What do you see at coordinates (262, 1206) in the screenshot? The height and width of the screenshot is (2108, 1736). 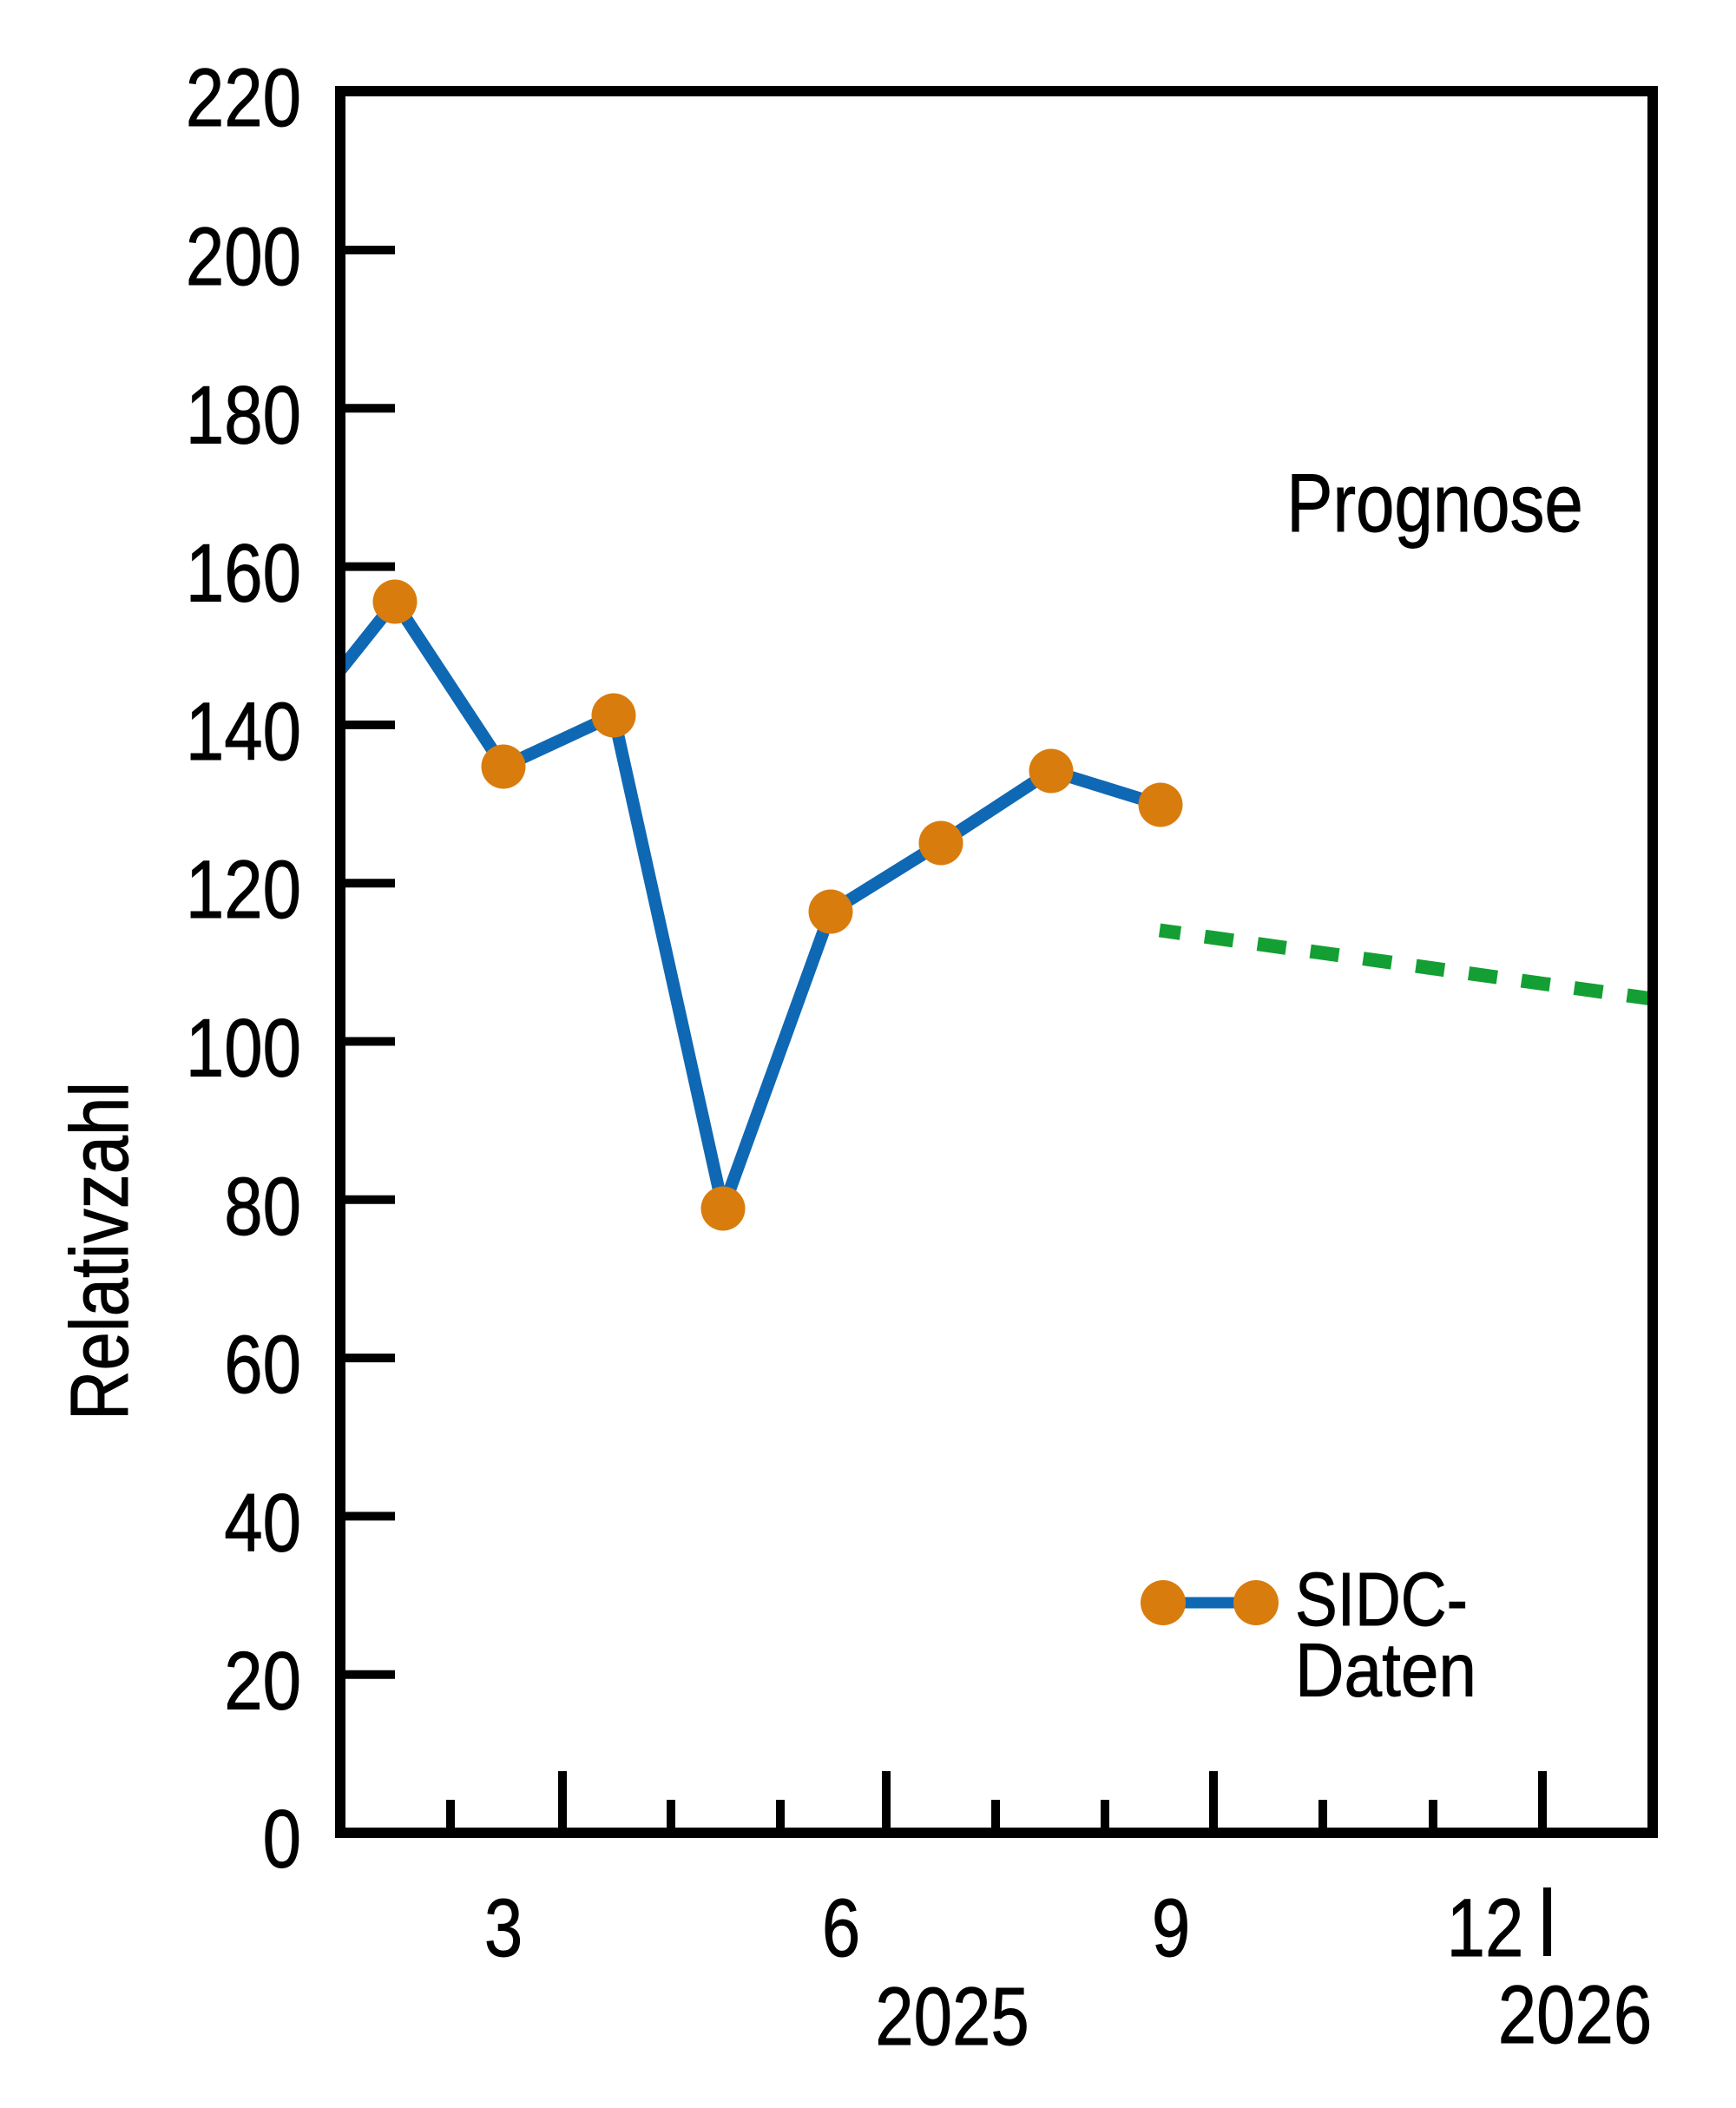 I see `svg-text: 80` at bounding box center [262, 1206].